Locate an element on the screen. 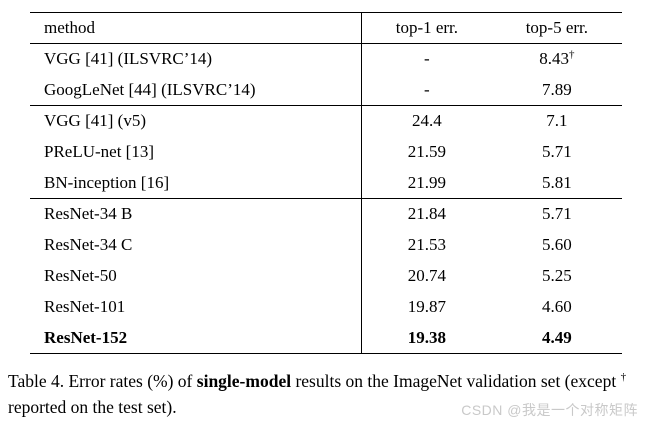 Image resolution: width=650 pixels, height=430 pixels. top5-err-cell: 7.89 is located at coordinates (557, 89).